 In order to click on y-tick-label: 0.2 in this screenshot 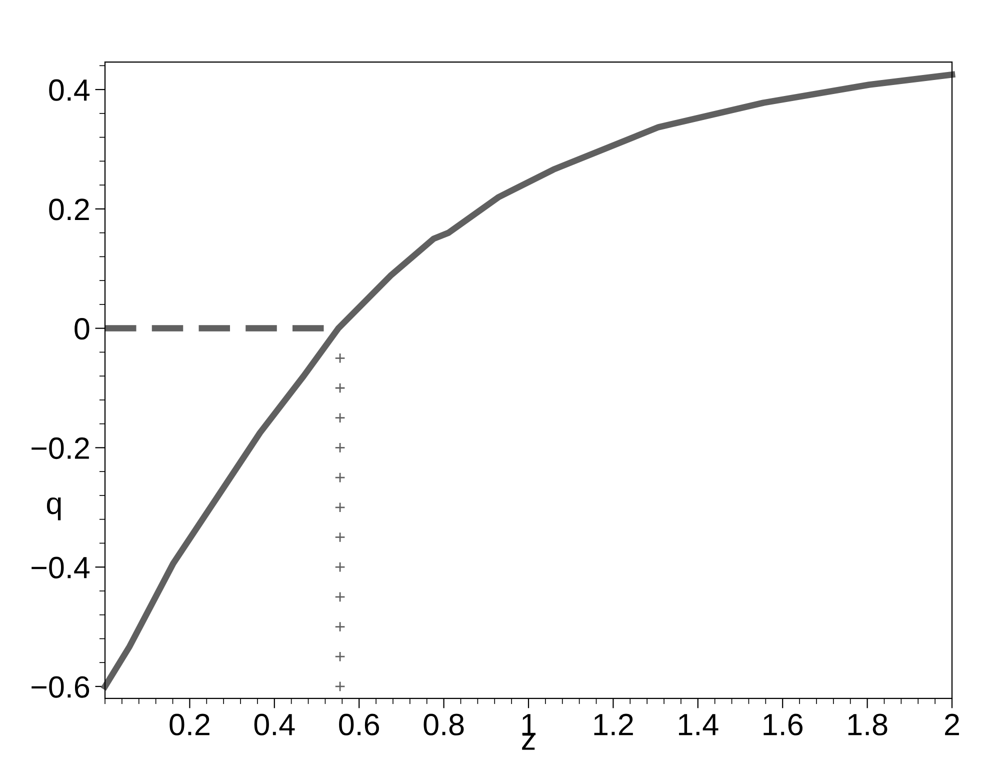, I will do `click(69, 209)`.